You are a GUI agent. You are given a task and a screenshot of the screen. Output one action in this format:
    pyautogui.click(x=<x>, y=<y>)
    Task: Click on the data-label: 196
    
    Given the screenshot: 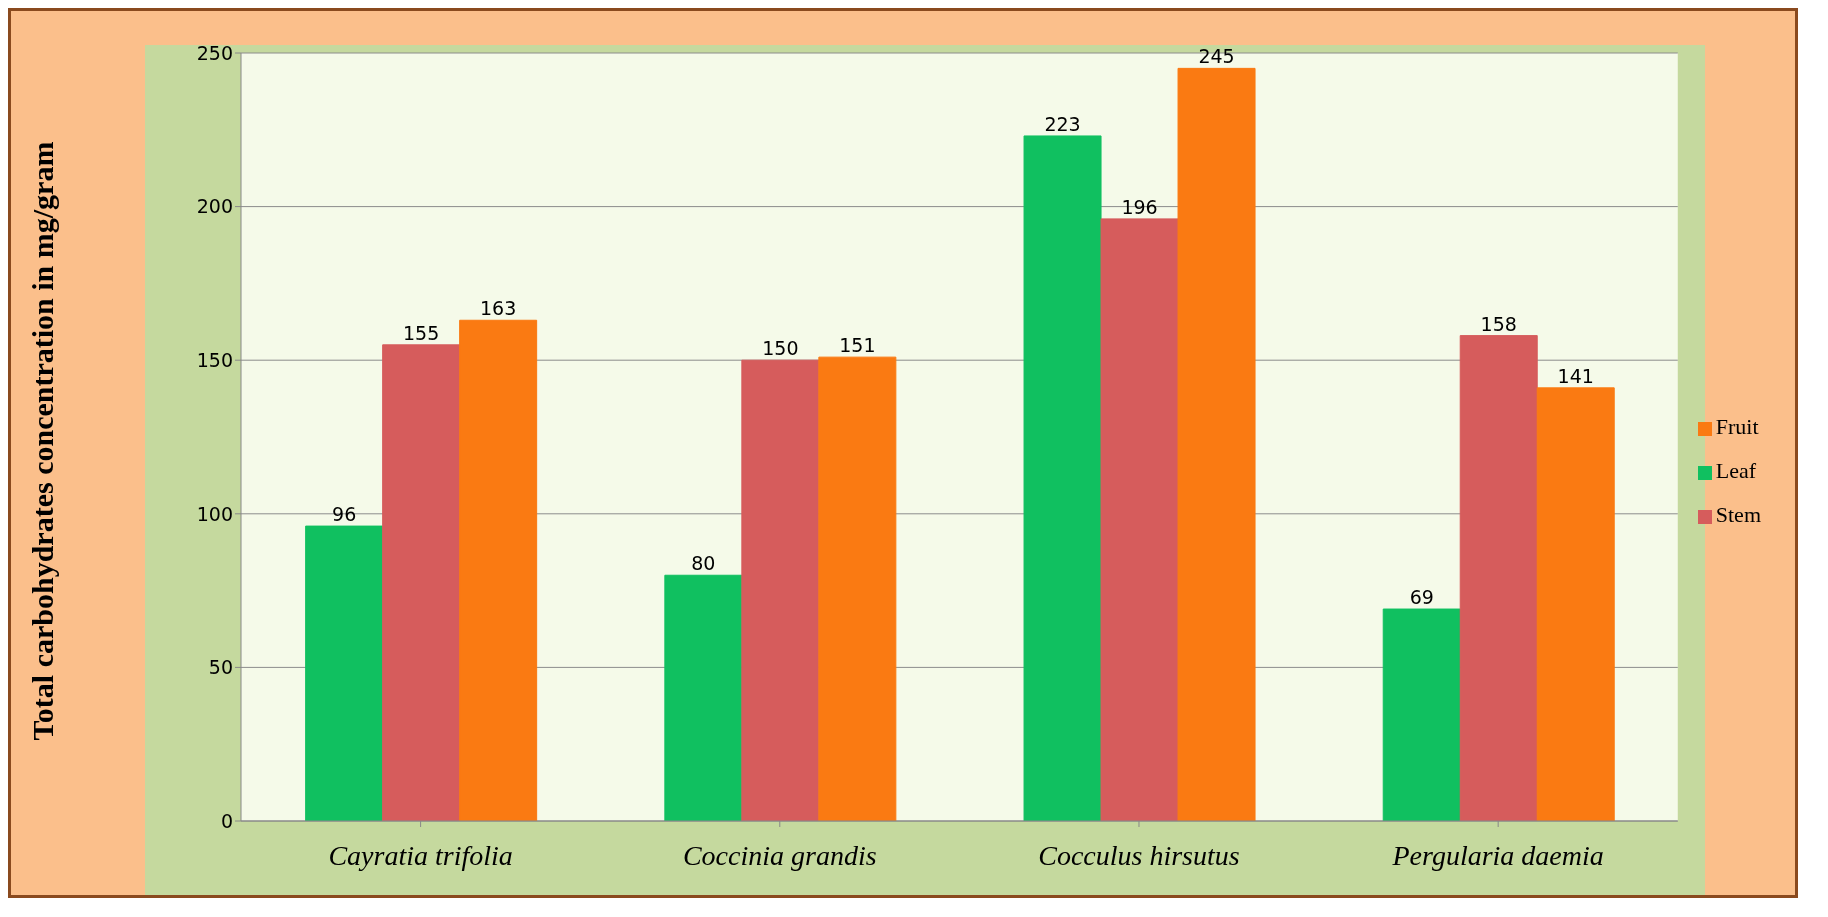 What is the action you would take?
    pyautogui.click(x=1139, y=206)
    